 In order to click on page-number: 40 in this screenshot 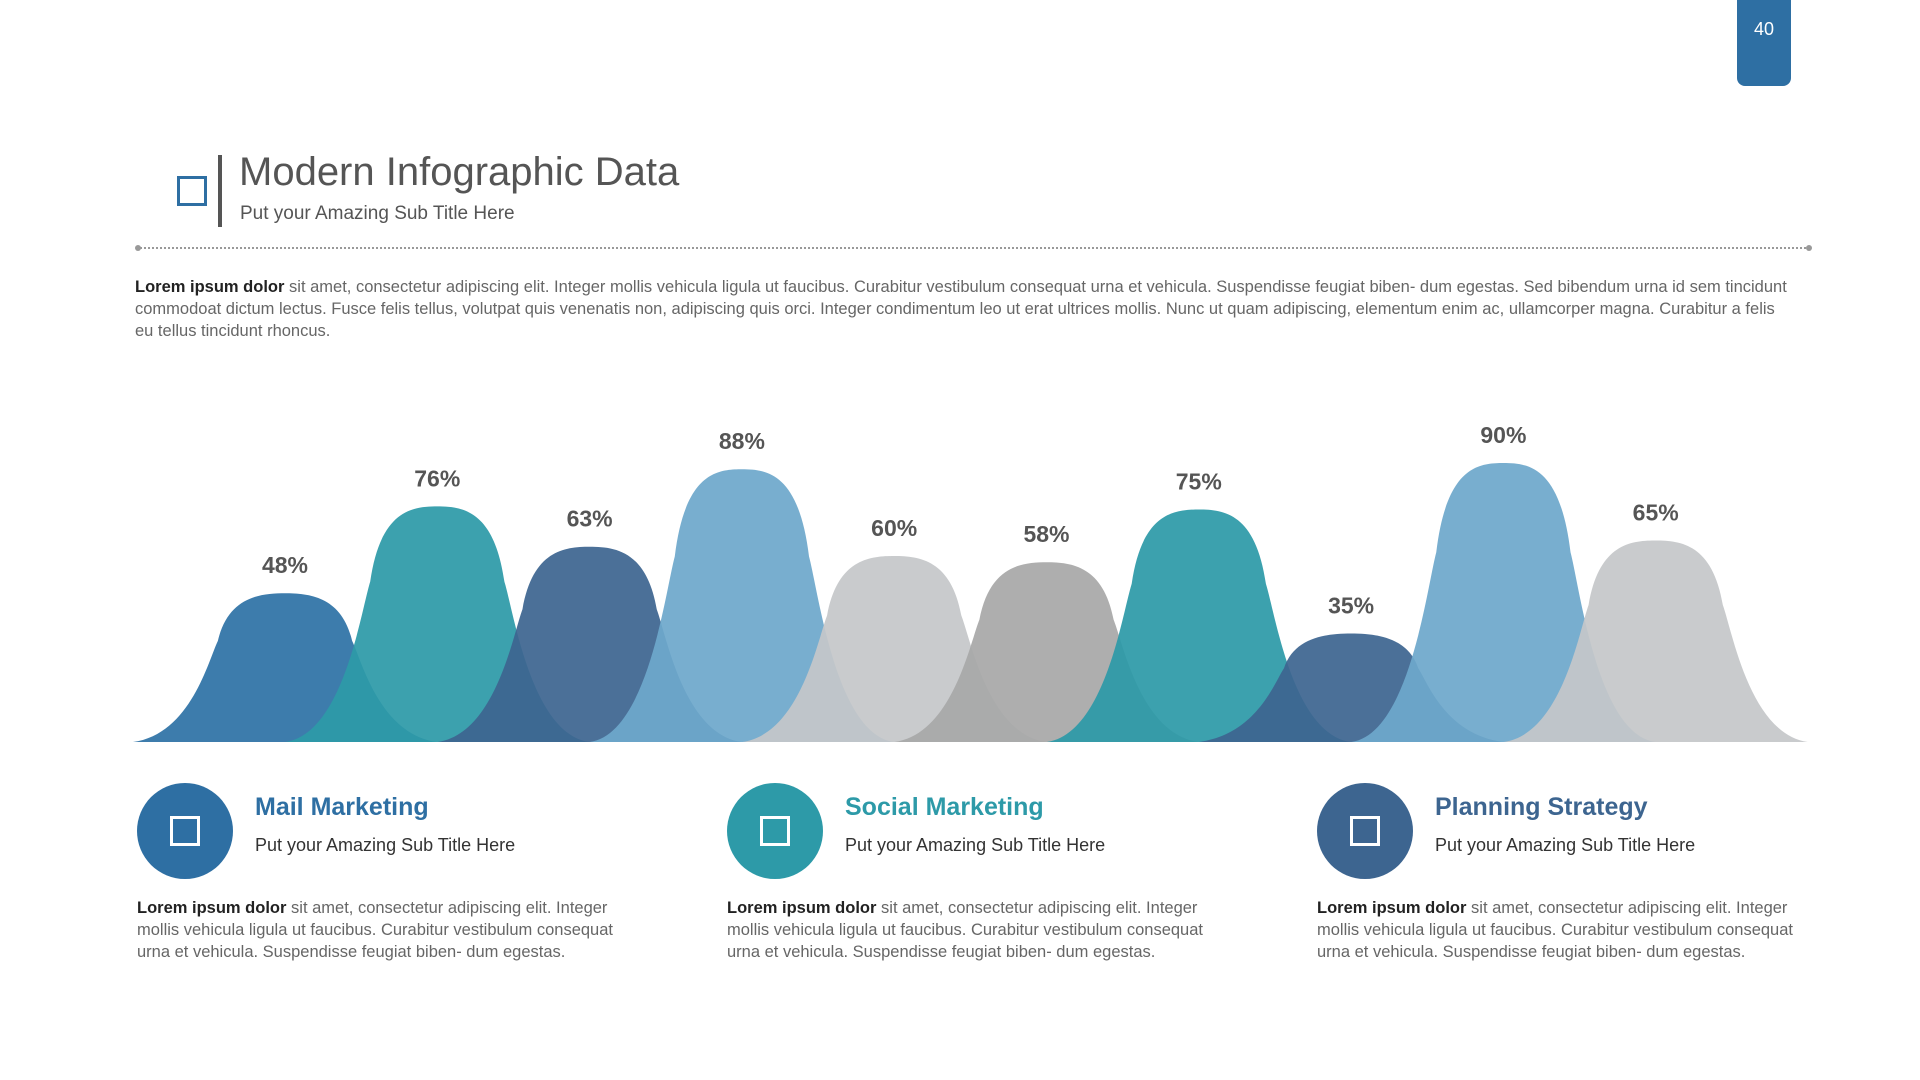, I will do `click(1764, 29)`.